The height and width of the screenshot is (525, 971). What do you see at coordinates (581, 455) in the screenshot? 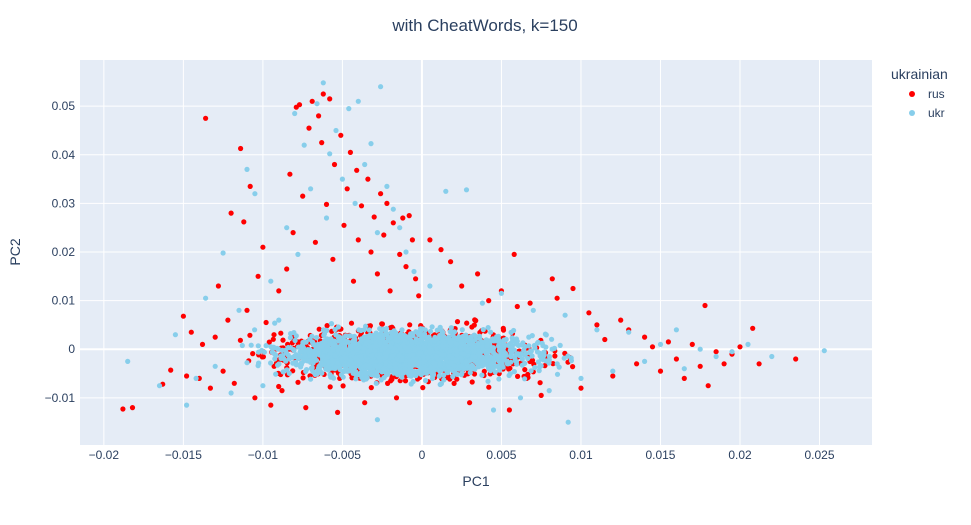
I see `x-tick-label: 0.01` at bounding box center [581, 455].